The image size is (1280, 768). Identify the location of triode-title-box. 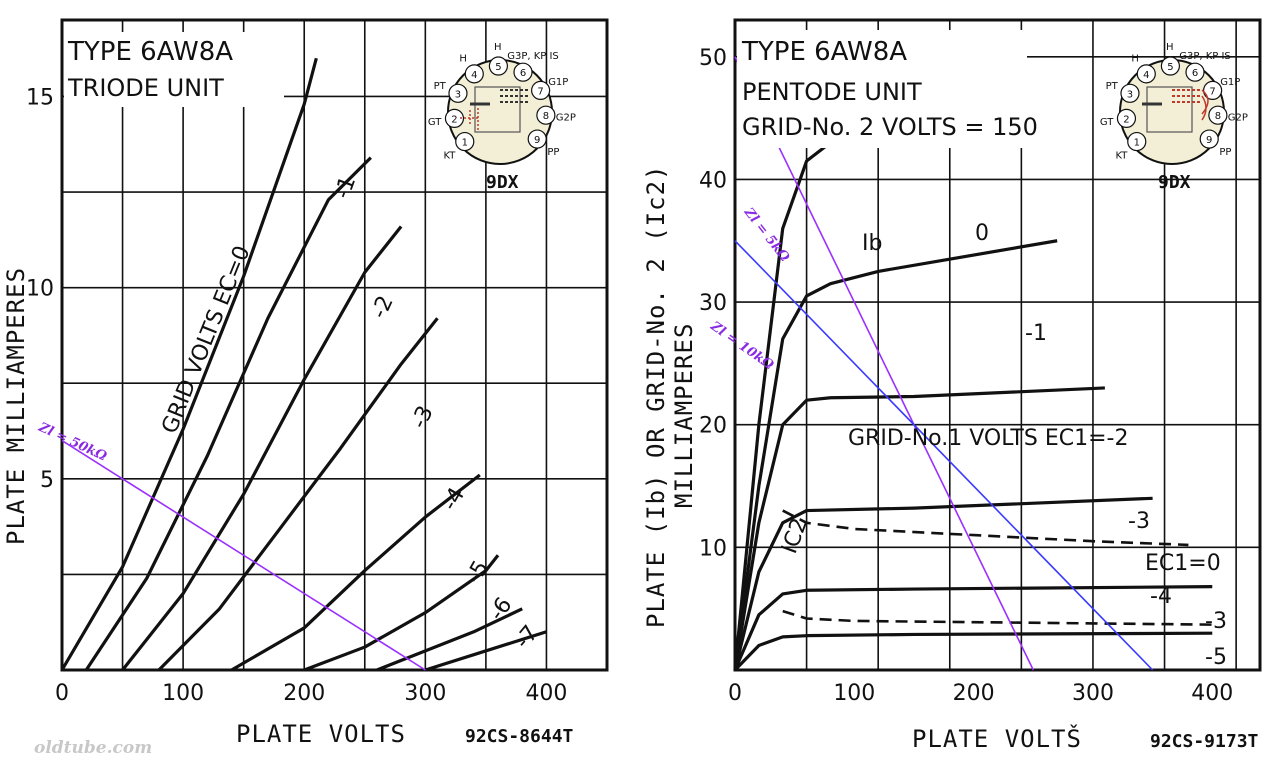
(174, 69).